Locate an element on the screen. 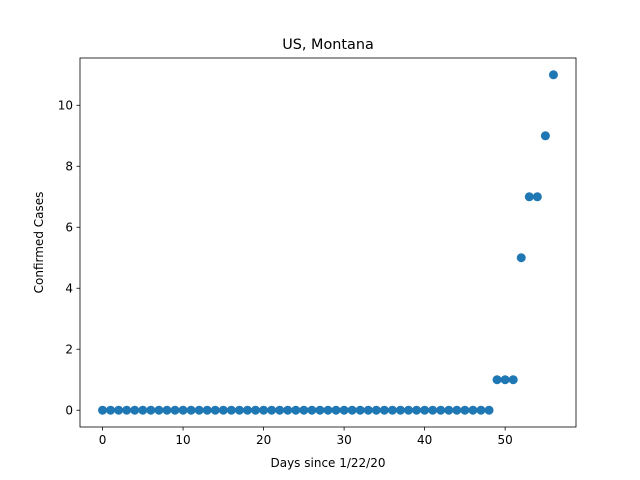  x-tick-label: 20 is located at coordinates (263, 440).